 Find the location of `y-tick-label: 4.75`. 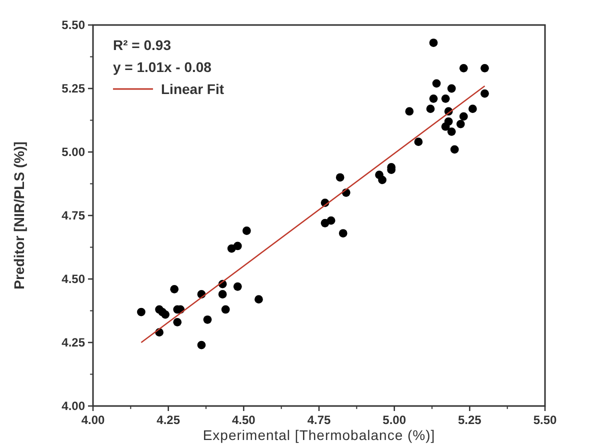

y-tick-label: 4.75 is located at coordinates (74, 215).